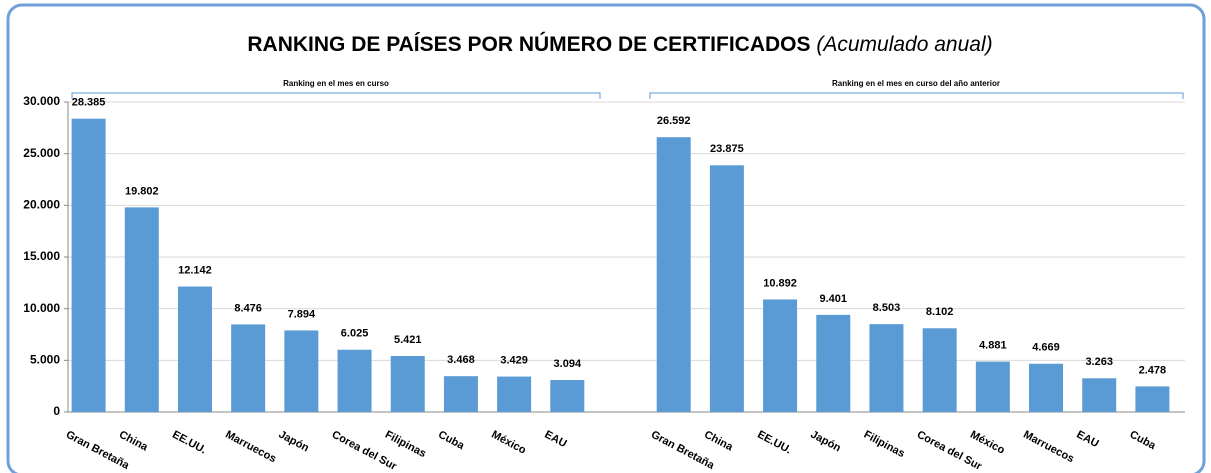  Describe the element at coordinates (41, 308) in the screenshot. I see `y-tick-label: 10.000` at that location.